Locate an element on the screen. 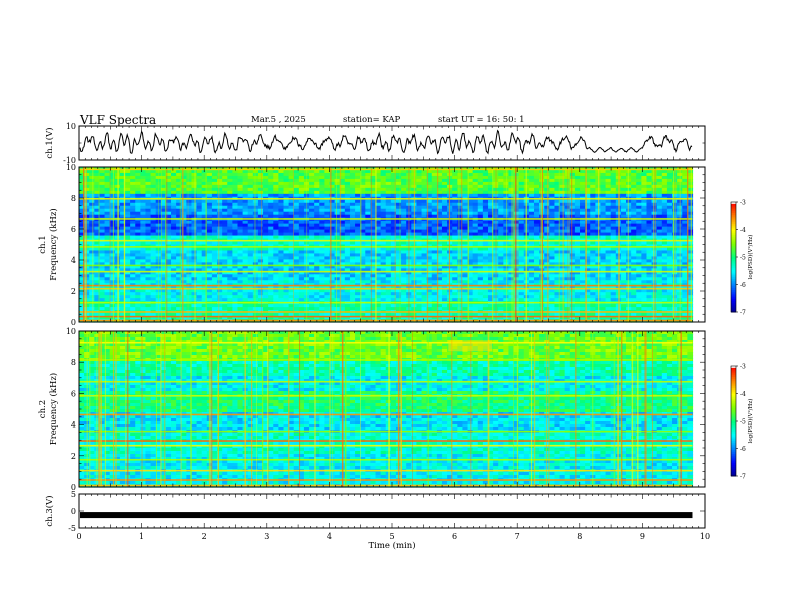  ch1-waveform-ylabel: ch.1(V) is located at coordinates (49, 142).